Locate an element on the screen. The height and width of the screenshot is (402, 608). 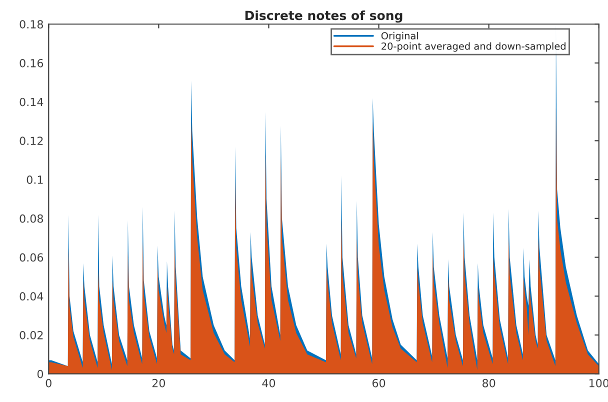
y-tick-label: 0 is located at coordinates (40, 374).